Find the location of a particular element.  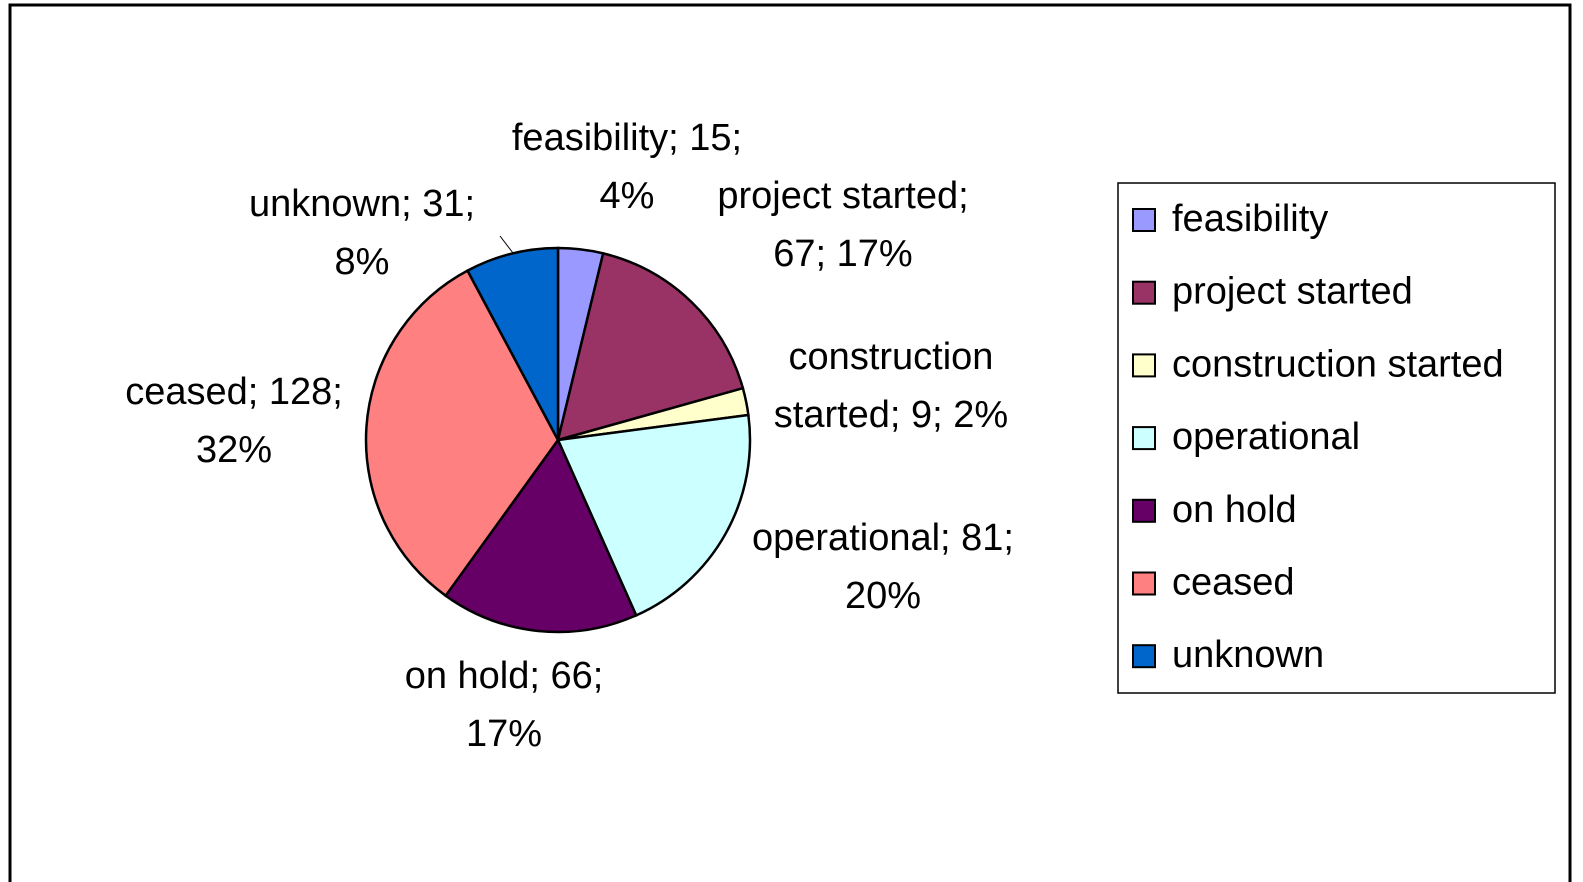

legend-label: project started is located at coordinates (1292, 292).